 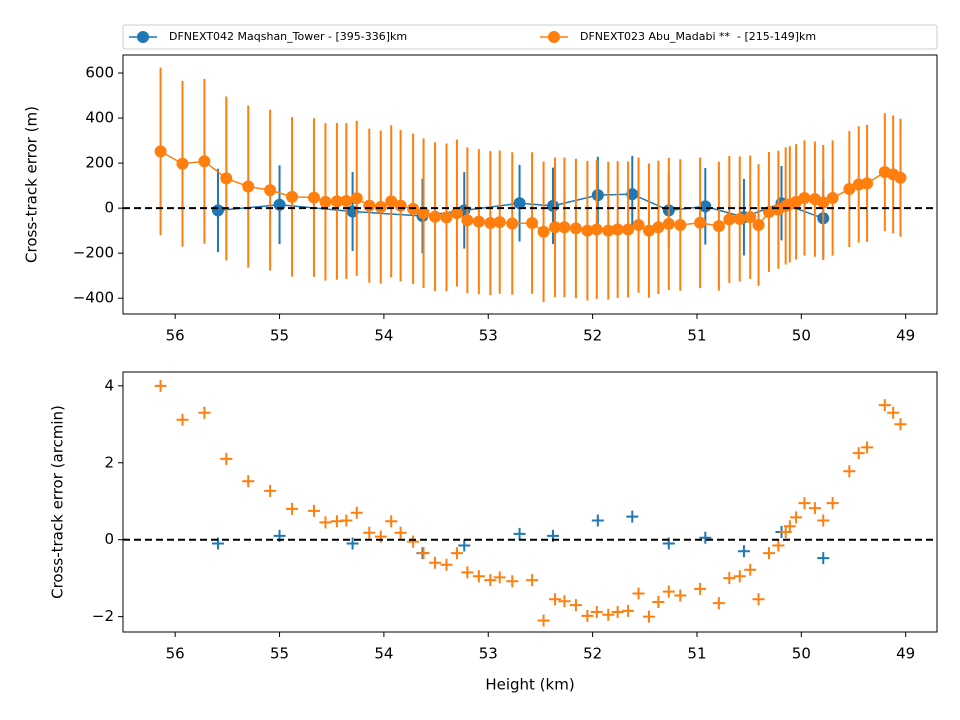 I want to click on x-tick-label: 53, so click(x=488, y=654).